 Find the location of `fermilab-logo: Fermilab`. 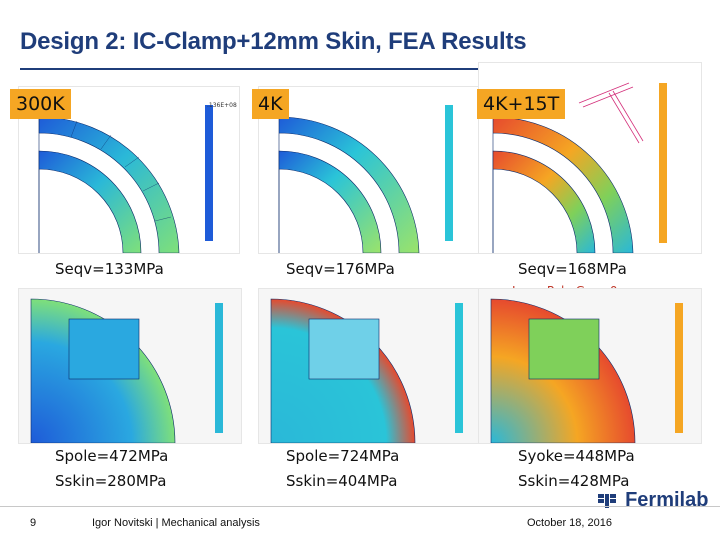

fermilab-logo: Fermilab is located at coordinates (654, 502).